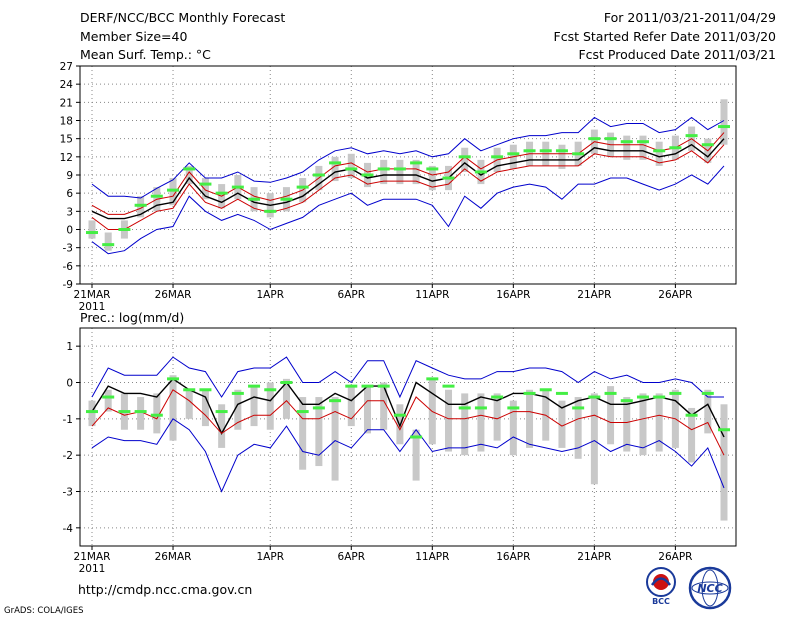 The image size is (800, 618). I want to click on precip-x-tick-label: 6APR, so click(352, 557).